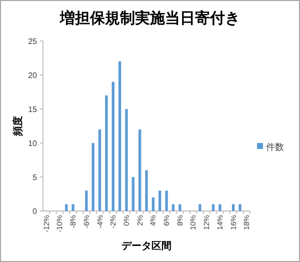 This screenshot has height=262, width=300. Describe the element at coordinates (275, 147) in the screenshot. I see `legend-label: 件数` at that location.